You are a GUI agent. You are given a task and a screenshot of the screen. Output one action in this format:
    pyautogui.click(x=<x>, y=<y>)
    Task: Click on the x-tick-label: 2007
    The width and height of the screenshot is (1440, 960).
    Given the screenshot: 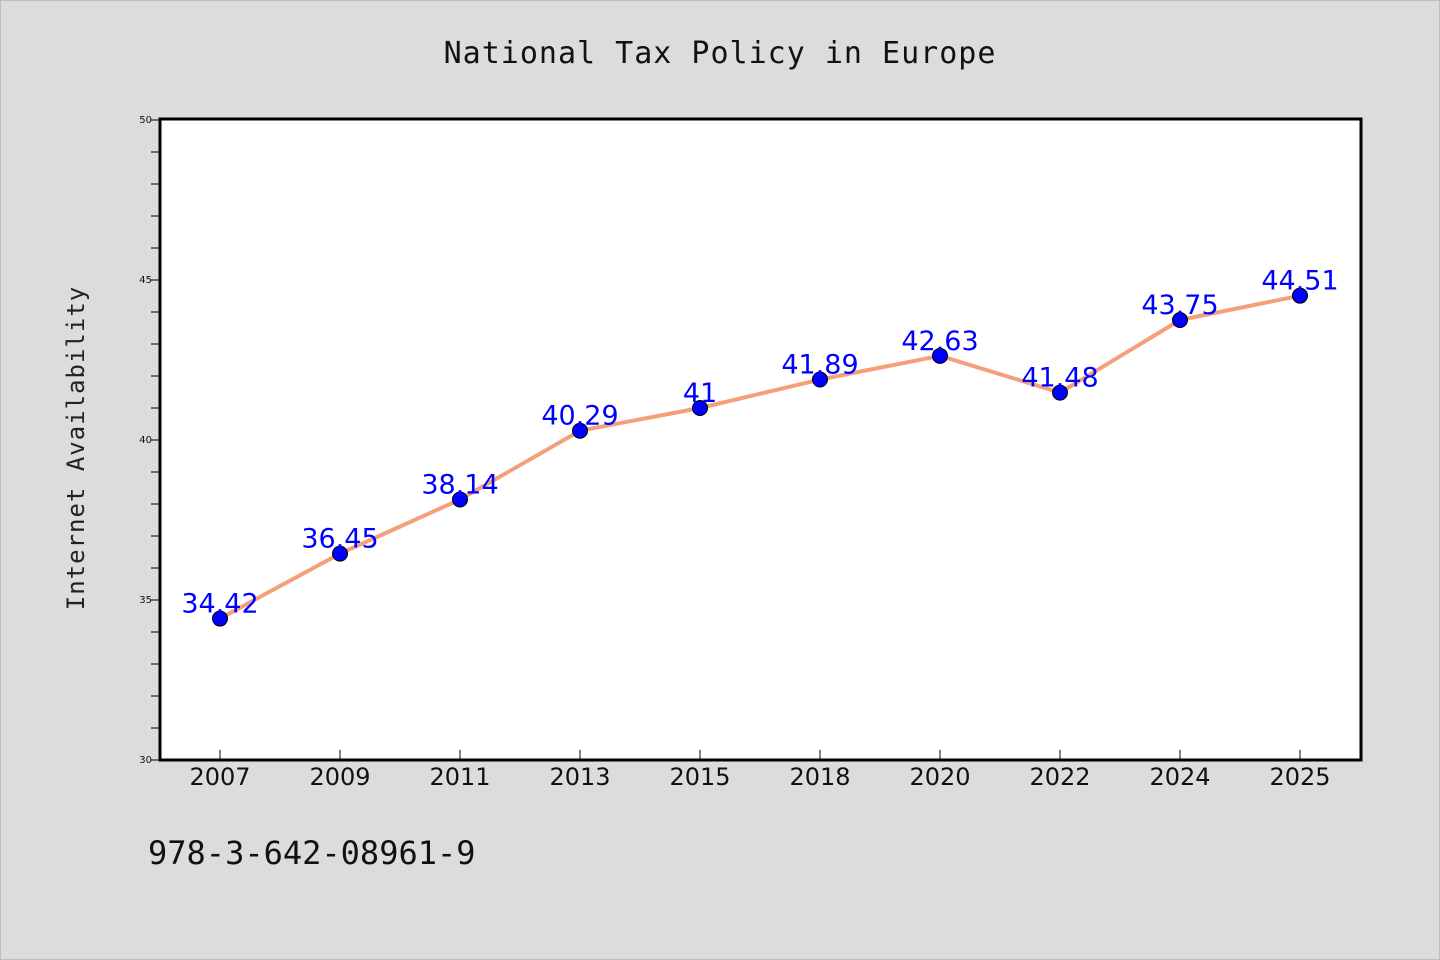 What is the action you would take?
    pyautogui.click(x=219, y=777)
    